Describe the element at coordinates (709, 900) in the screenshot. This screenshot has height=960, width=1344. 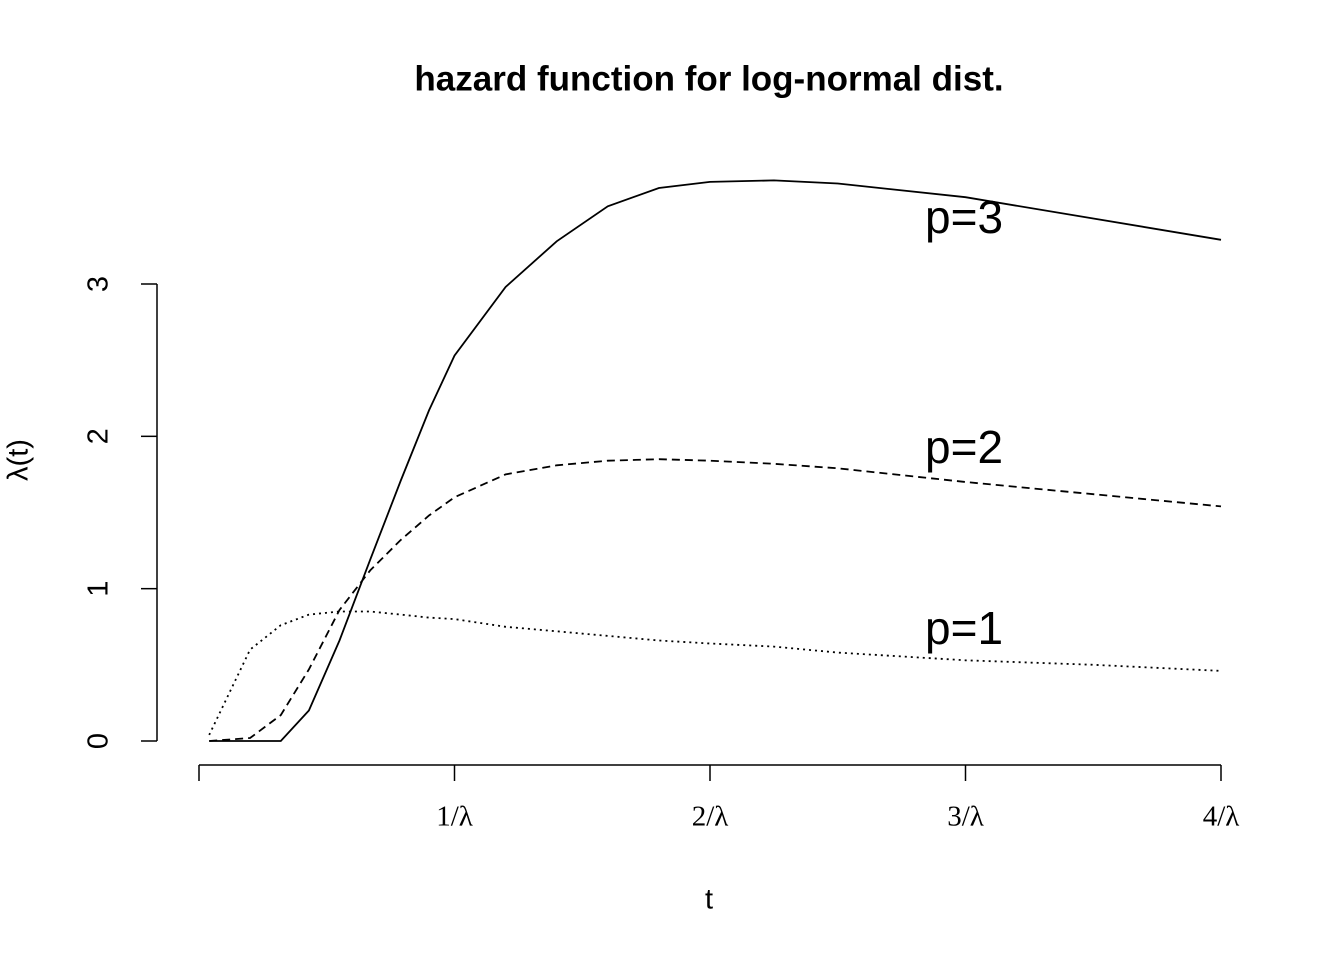
I see `x-axis-label: t` at that location.